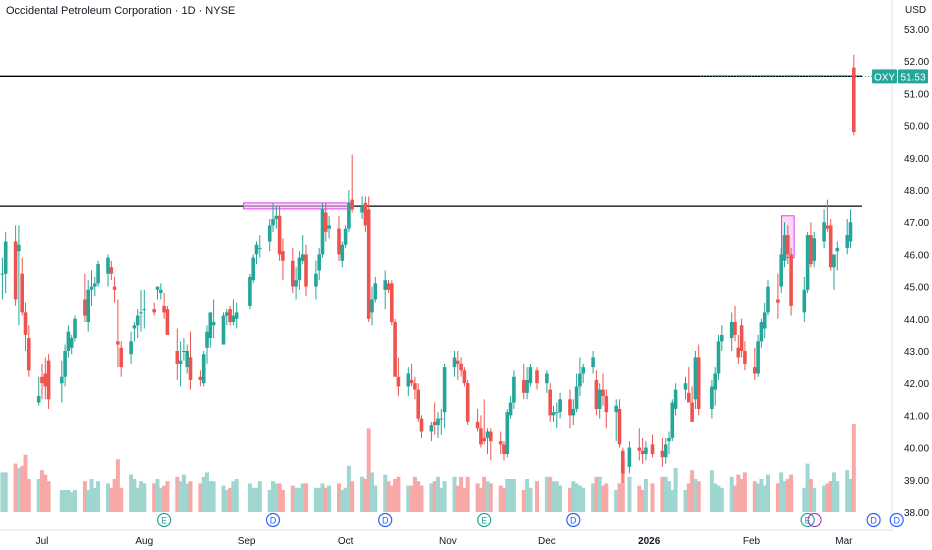 The height and width of the screenshot is (550, 932). What do you see at coordinates (916, 191) in the screenshot?
I see `y-tick-label: 48.00` at bounding box center [916, 191].